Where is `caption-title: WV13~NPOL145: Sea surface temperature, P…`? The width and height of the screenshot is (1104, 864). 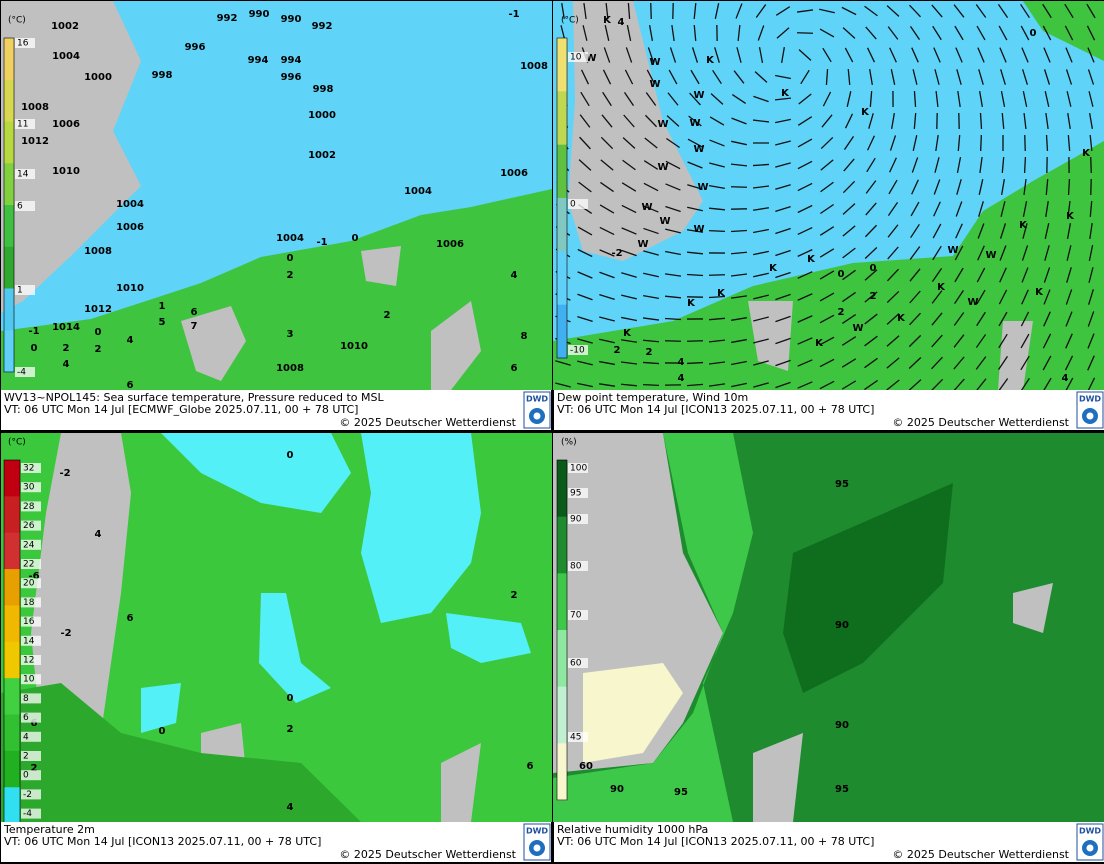 caption-title: WV13~NPOL145: Sea surface temperature, P… is located at coordinates (194, 397).